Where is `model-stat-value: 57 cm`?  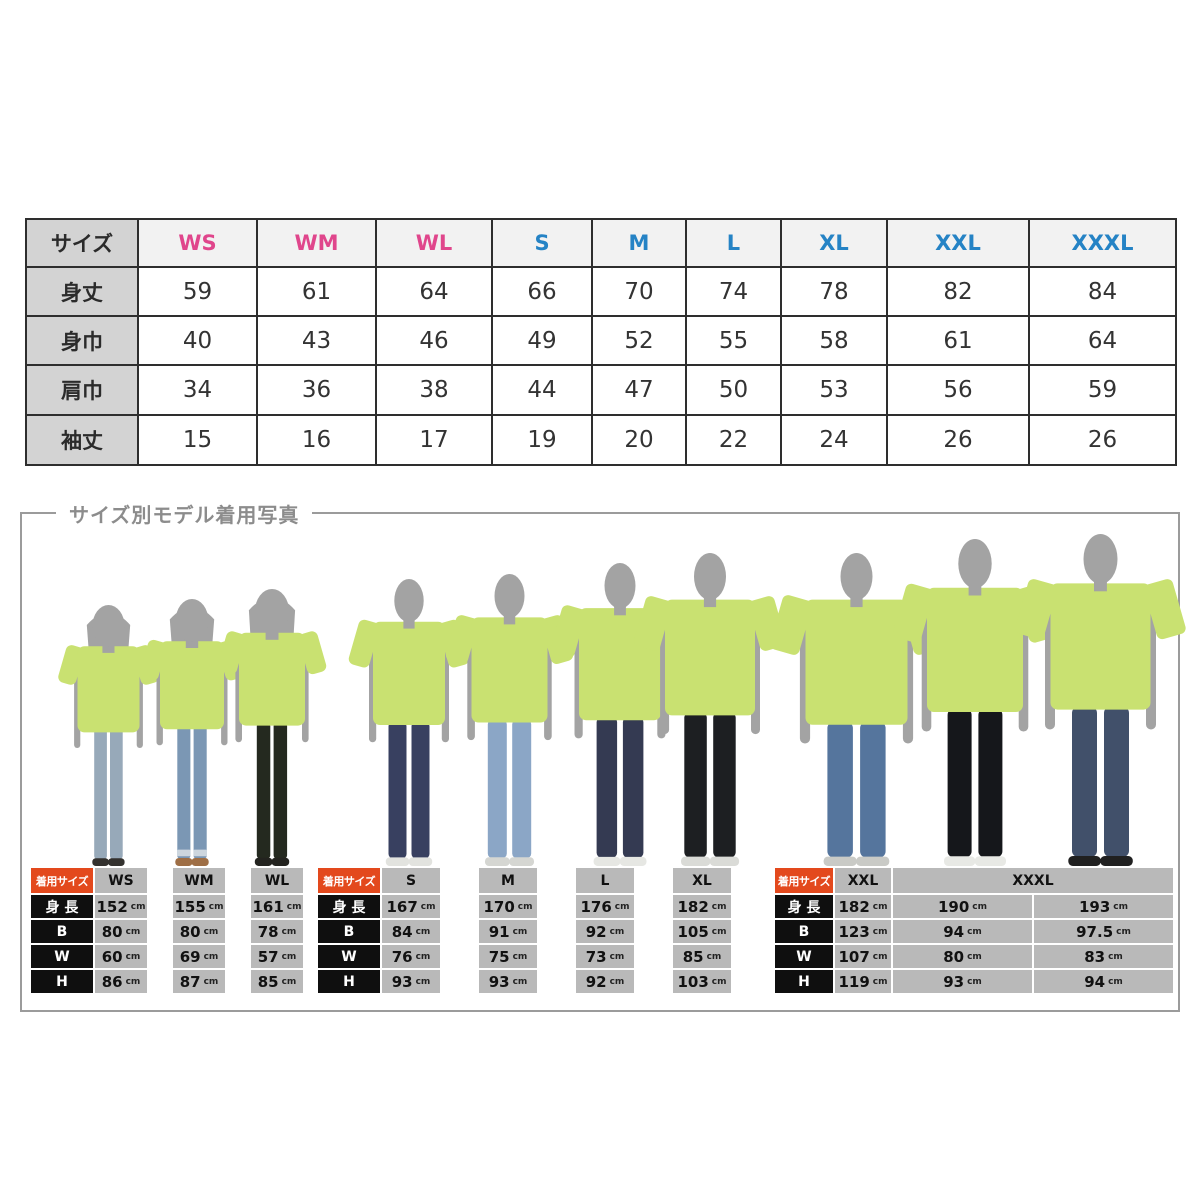
model-stat-value: 57 cm is located at coordinates (277, 956).